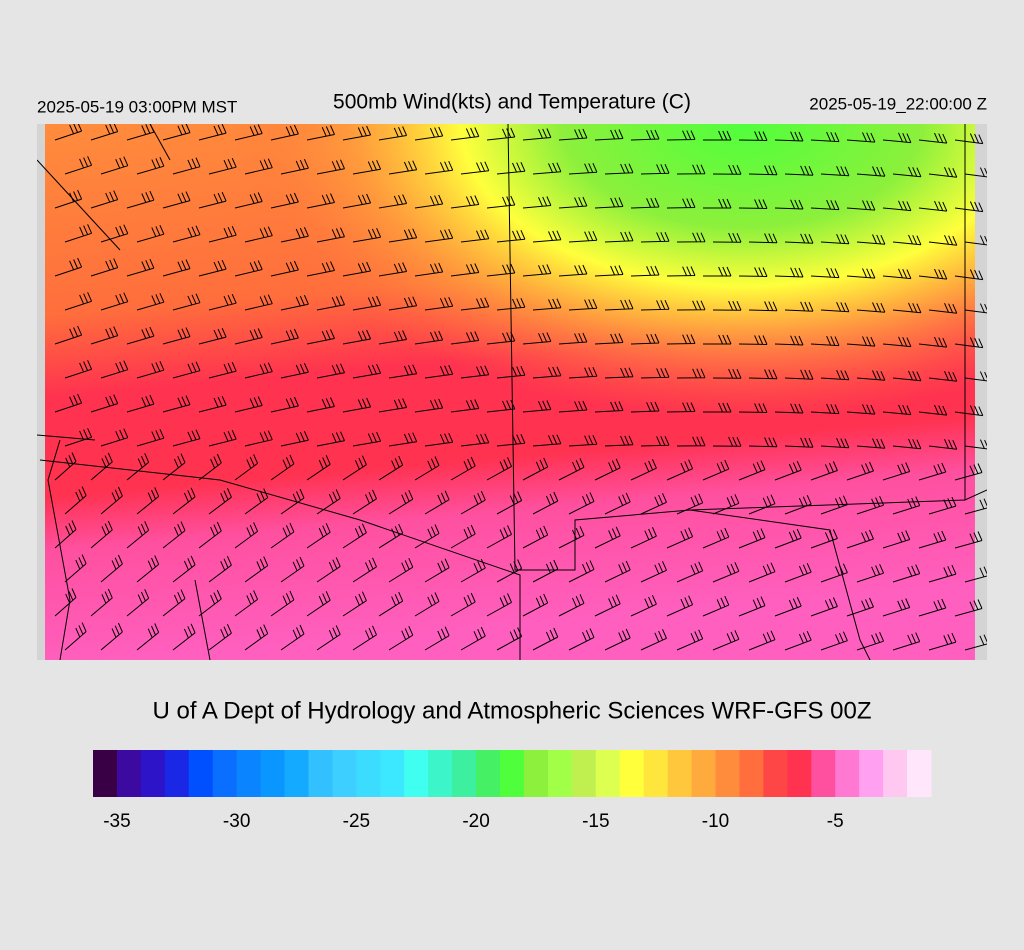 The height and width of the screenshot is (950, 1024). Describe the element at coordinates (835, 821) in the screenshot. I see `colorbar-tick-label: -5` at that location.